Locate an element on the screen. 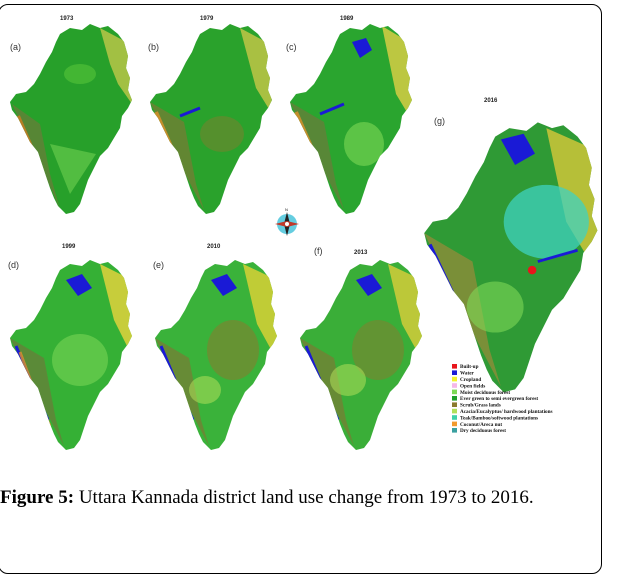 The height and width of the screenshot is (574, 619). panel-year: 1999 is located at coordinates (69, 247).